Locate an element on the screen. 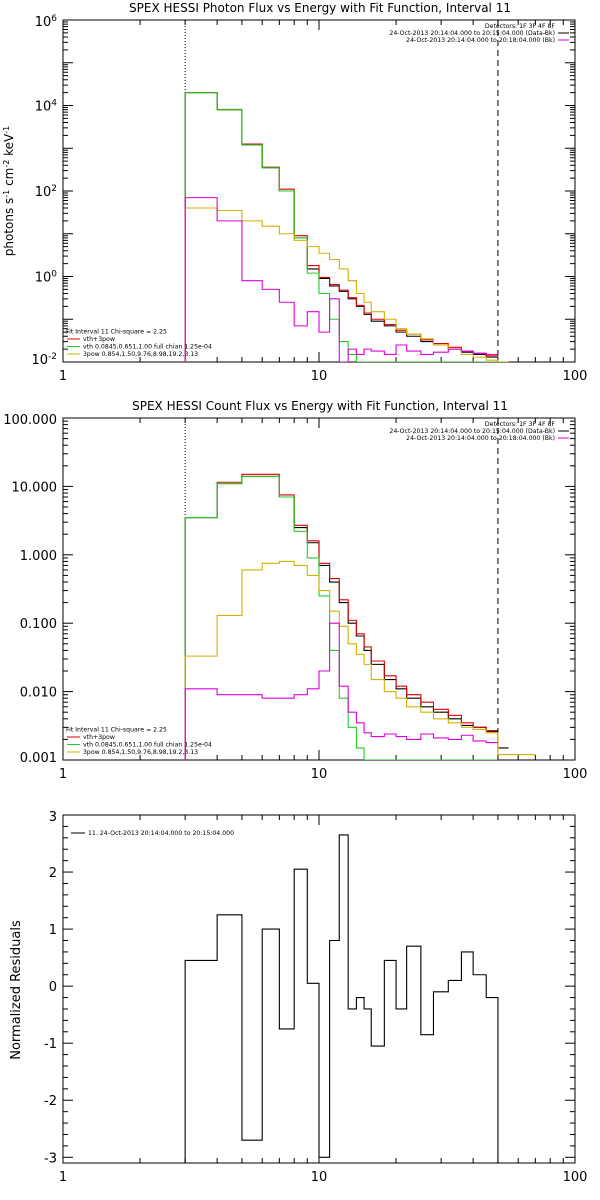 The image size is (600, 1200). count-flux-x-tick-label: 10 is located at coordinates (319, 774).